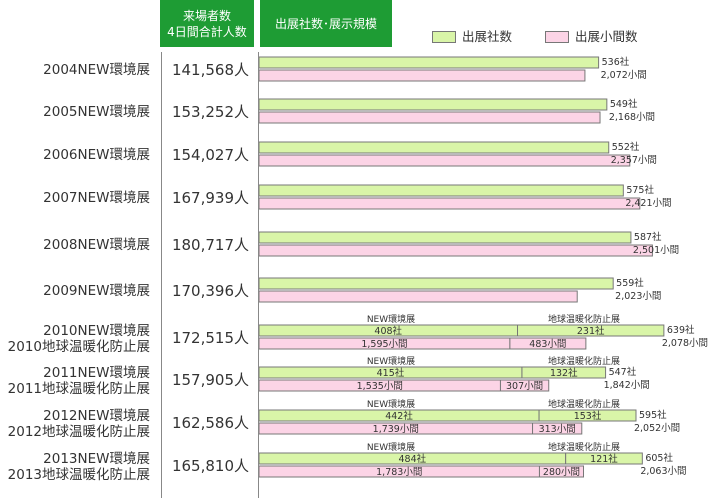 The height and width of the screenshot is (498, 710). What do you see at coordinates (96, 331) in the screenshot?
I see `row-label: 2010NEW環境展` at bounding box center [96, 331].